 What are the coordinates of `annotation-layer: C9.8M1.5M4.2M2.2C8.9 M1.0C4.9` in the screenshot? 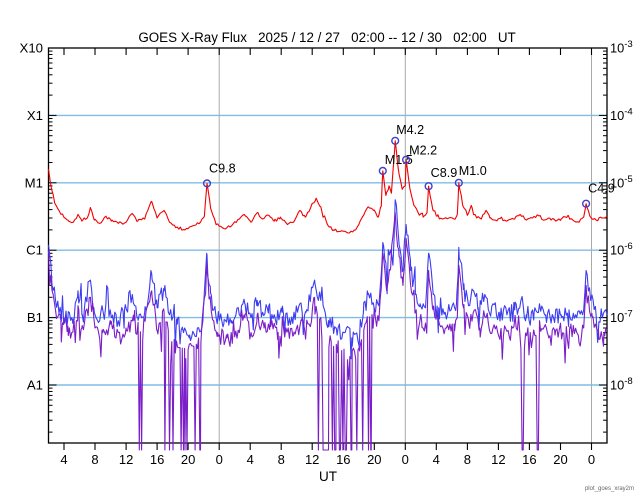 It's located at (408, 165).